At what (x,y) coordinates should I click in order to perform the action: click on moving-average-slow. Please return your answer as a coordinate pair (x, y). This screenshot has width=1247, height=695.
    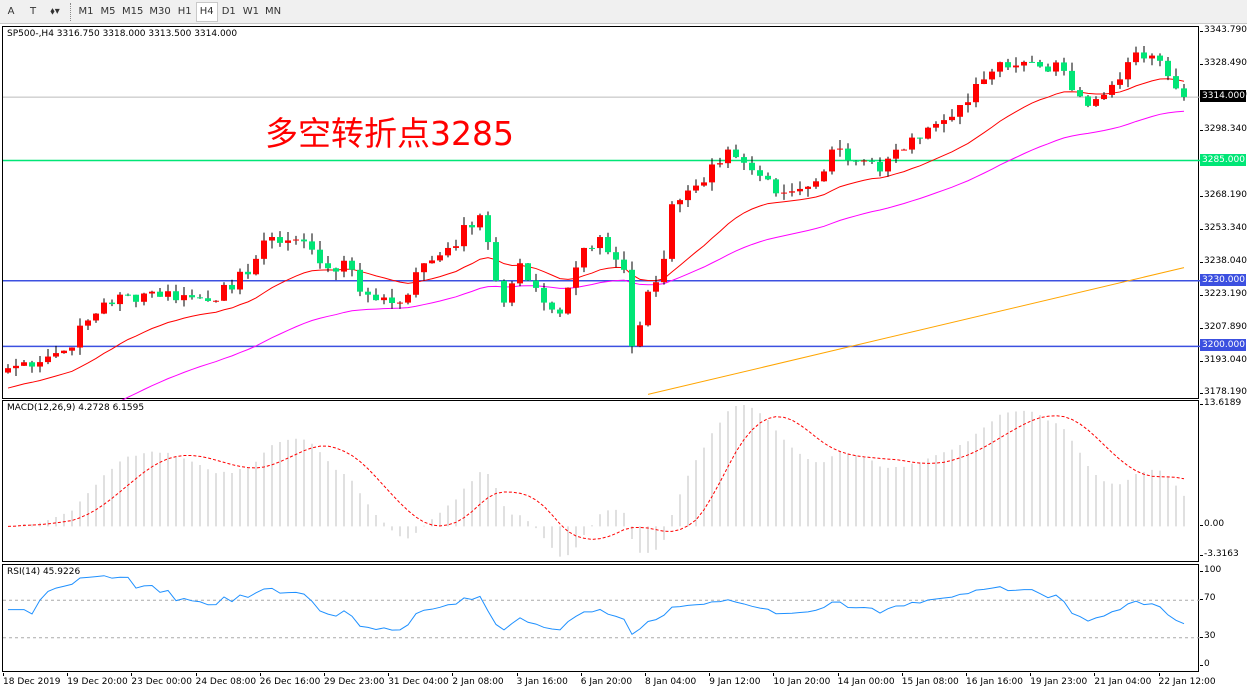
    Looking at the image, I should click on (916, 331).